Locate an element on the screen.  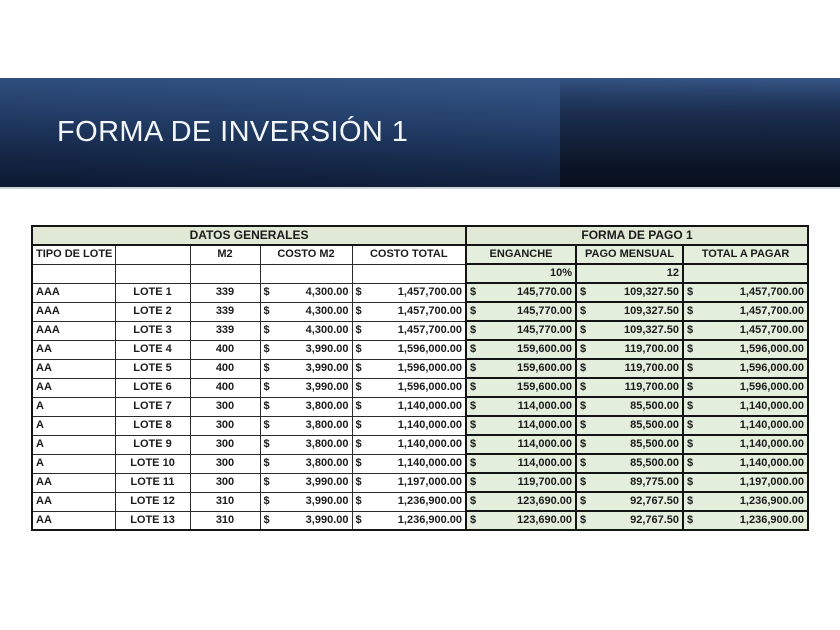
cell-enganche: $123,690.00 is located at coordinates (521, 520).